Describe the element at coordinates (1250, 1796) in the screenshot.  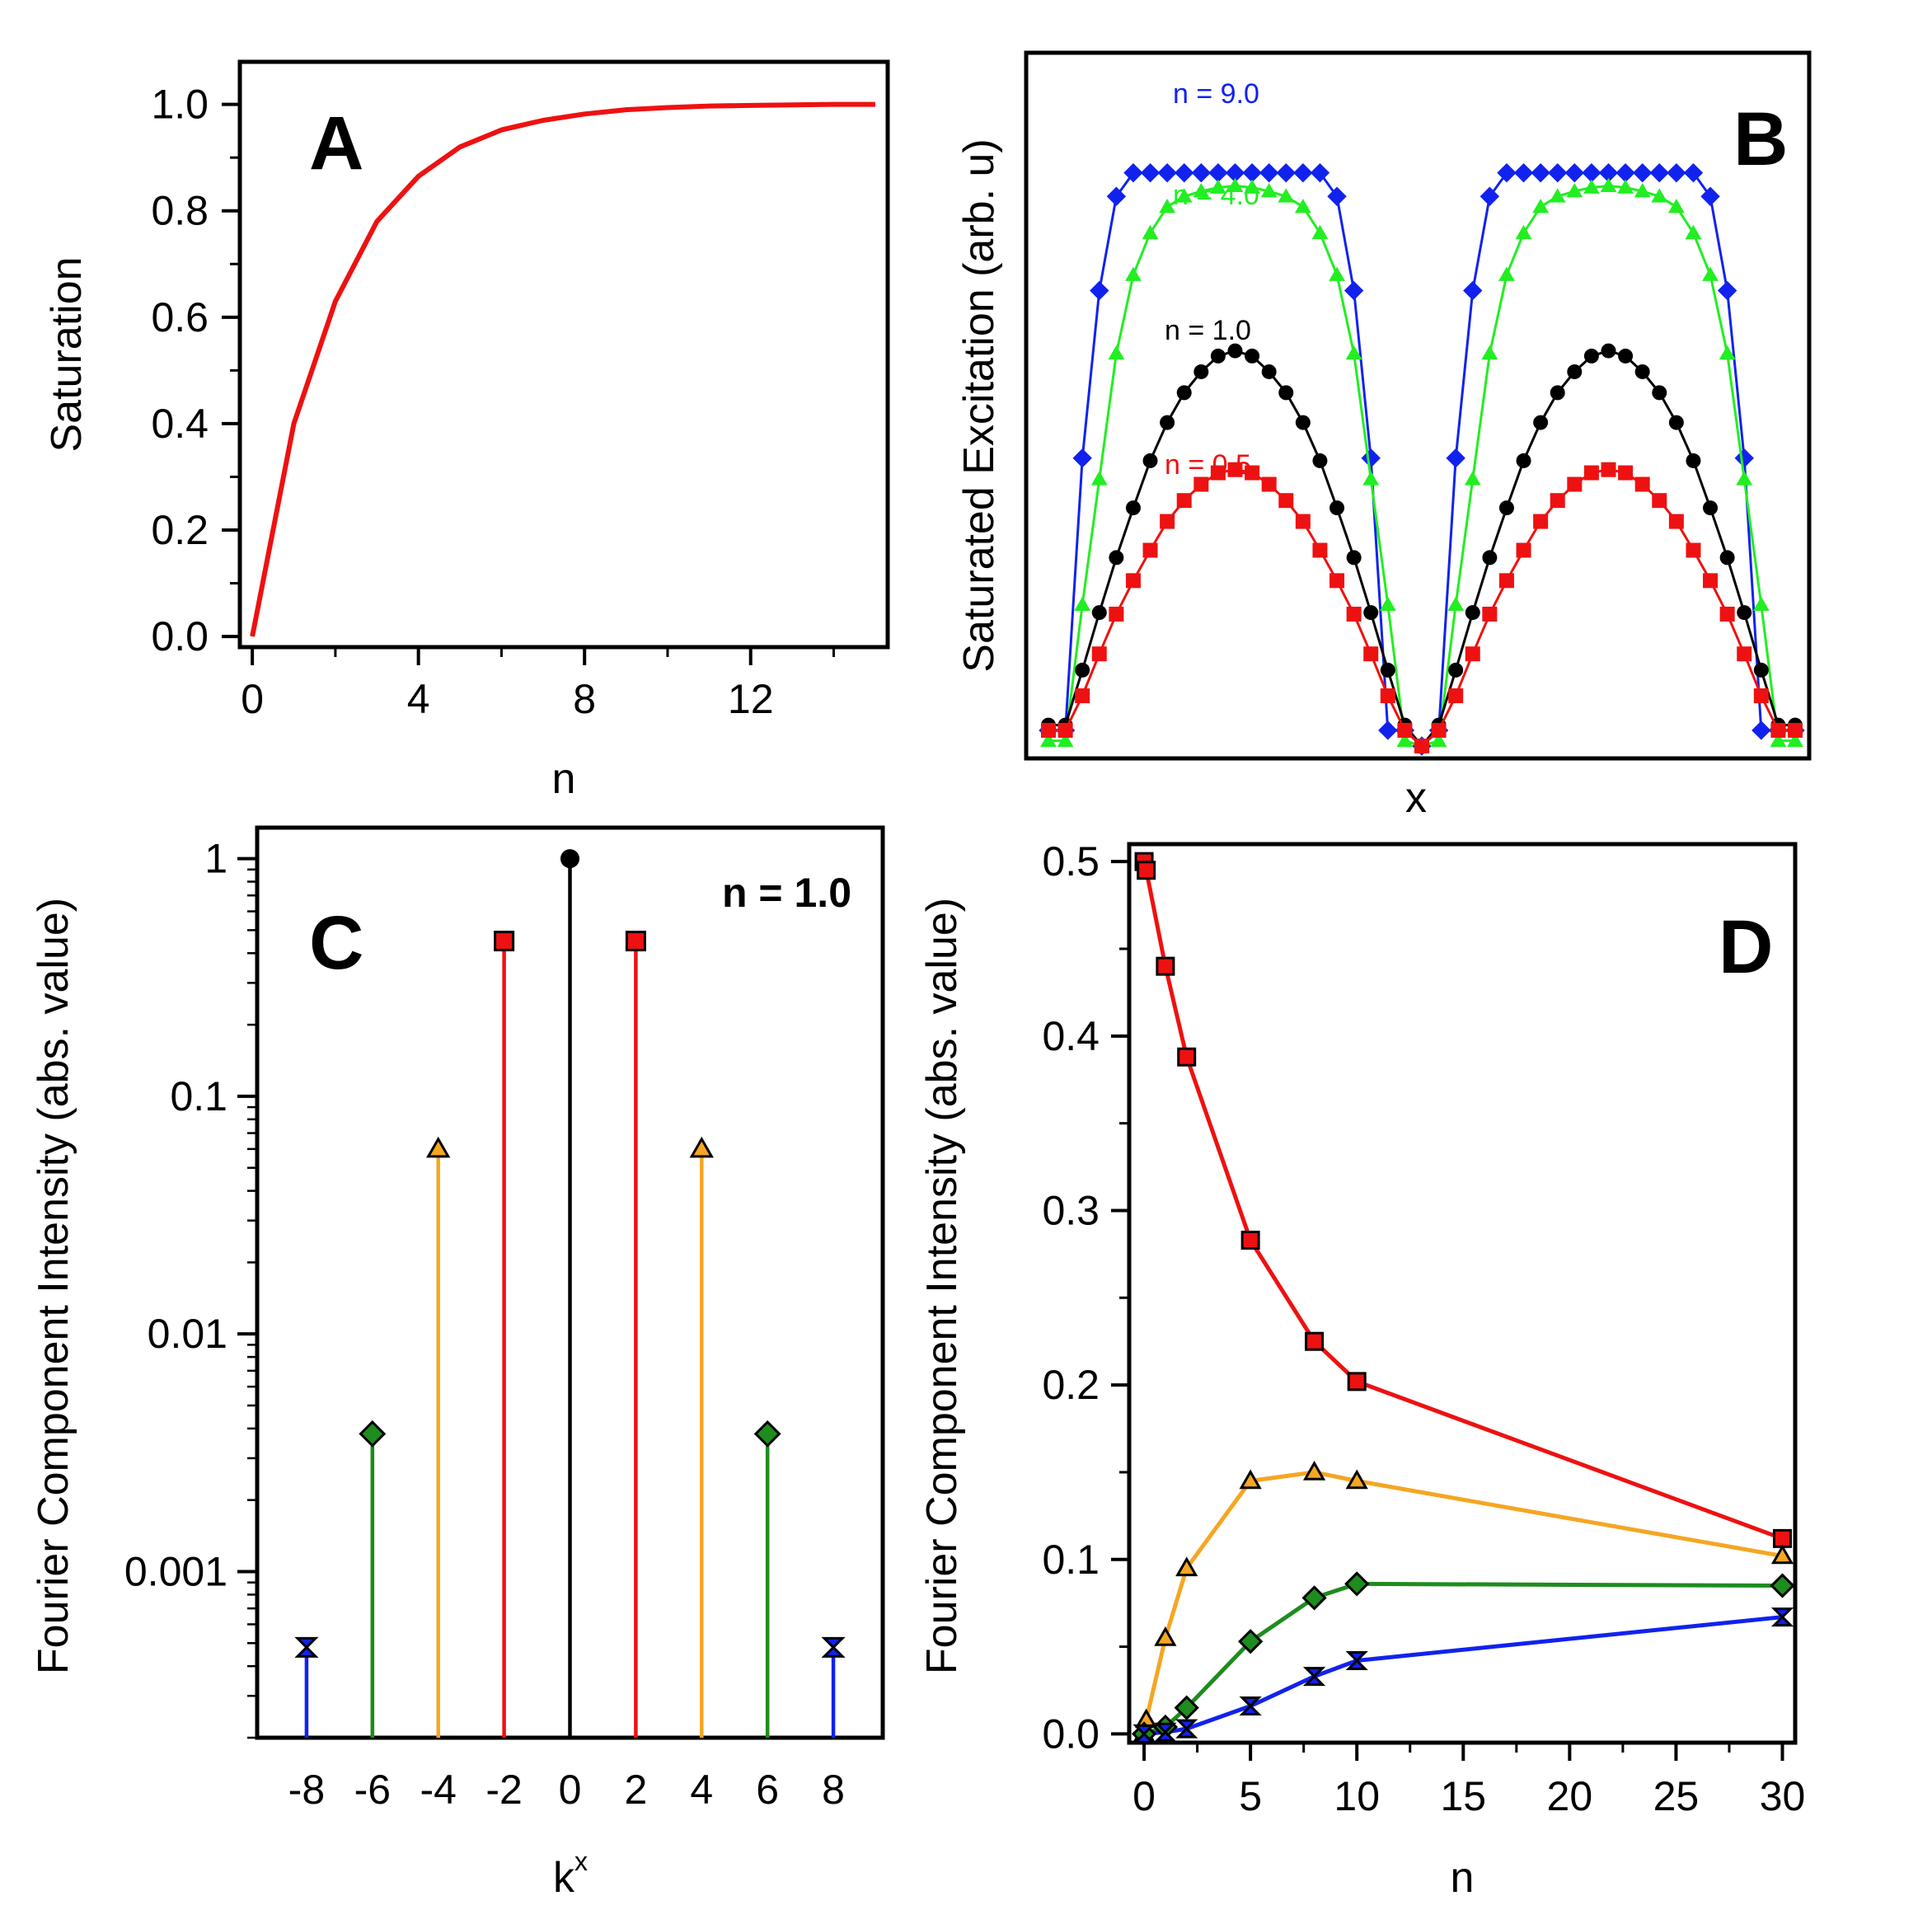
I see `panel-d-xtick-label: 5` at that location.